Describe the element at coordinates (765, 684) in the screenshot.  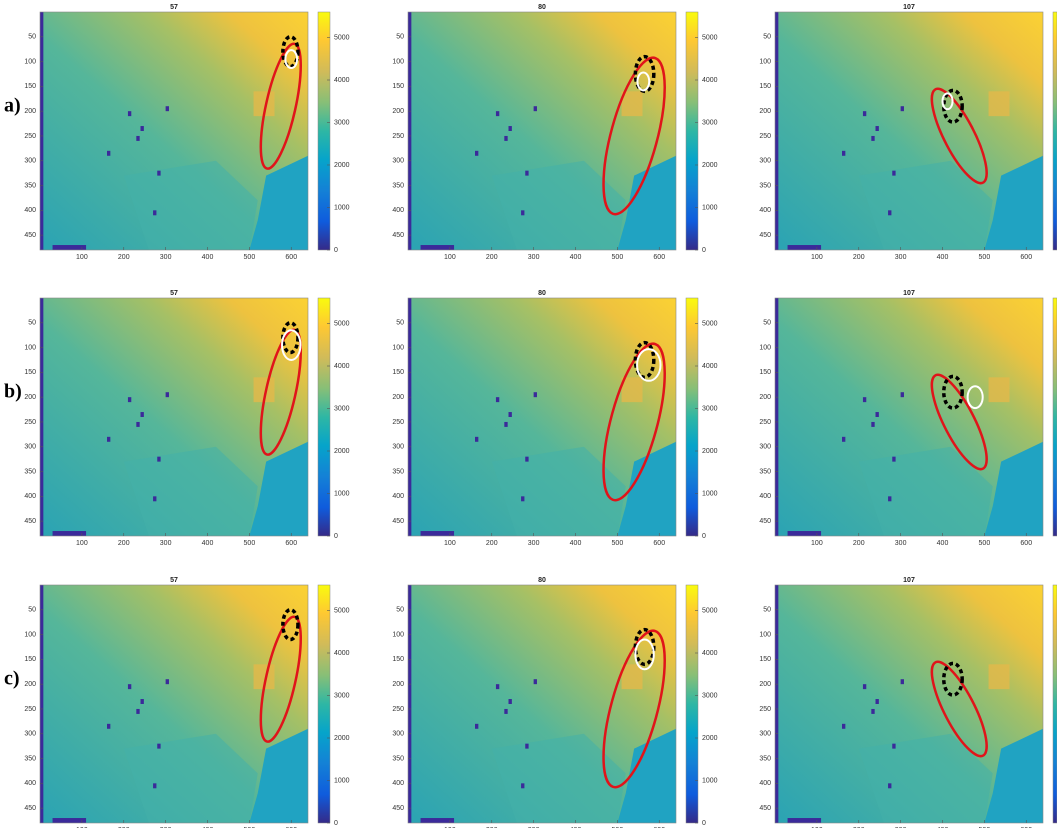
I see `y-tick-label: 200` at that location.